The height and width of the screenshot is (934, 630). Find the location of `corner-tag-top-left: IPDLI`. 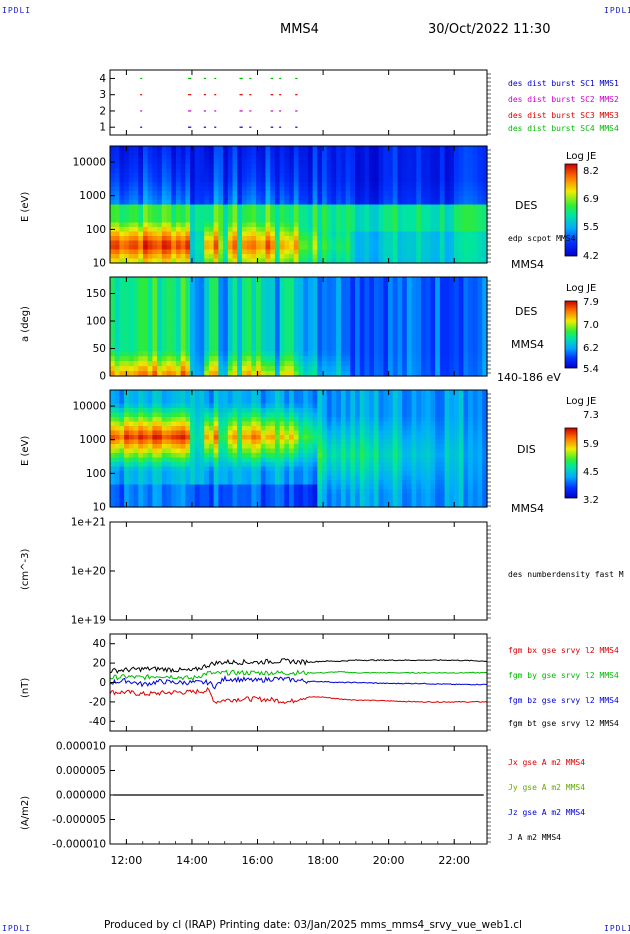

corner-tag-top-left: IPDLI is located at coordinates (17, 10).